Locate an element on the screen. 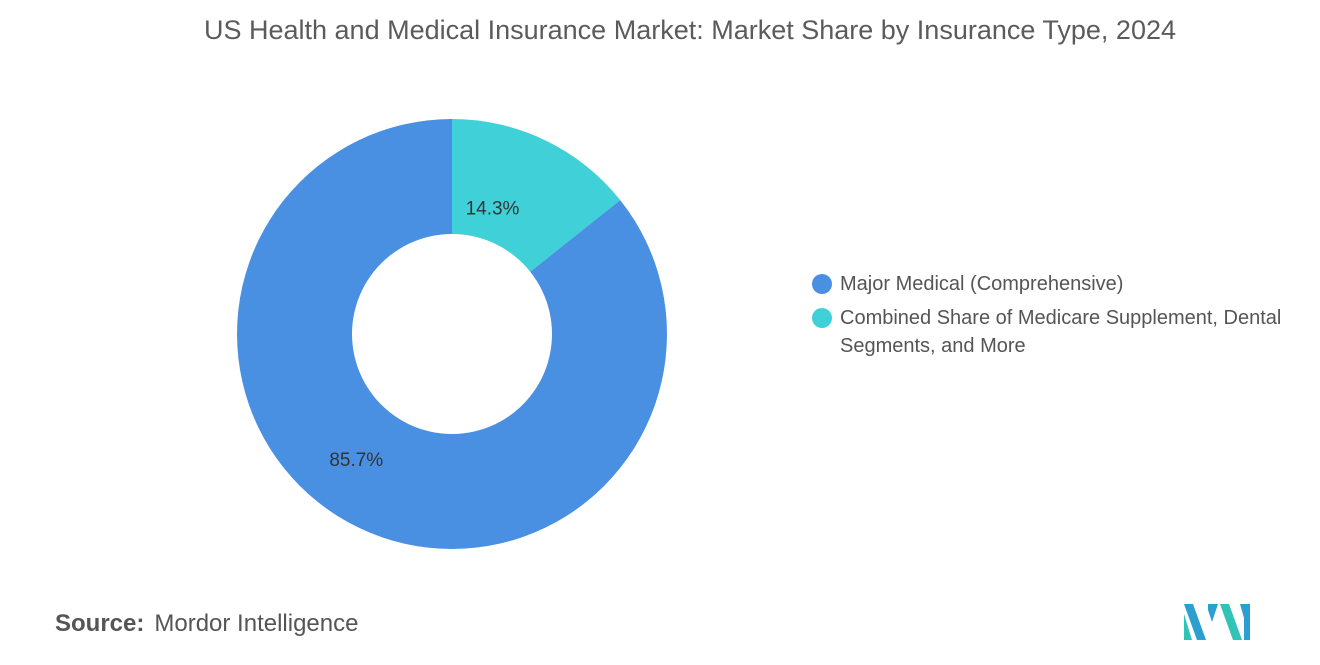 The image size is (1320, 665). data-label-major-medical: 85.7% is located at coordinates (356, 460).